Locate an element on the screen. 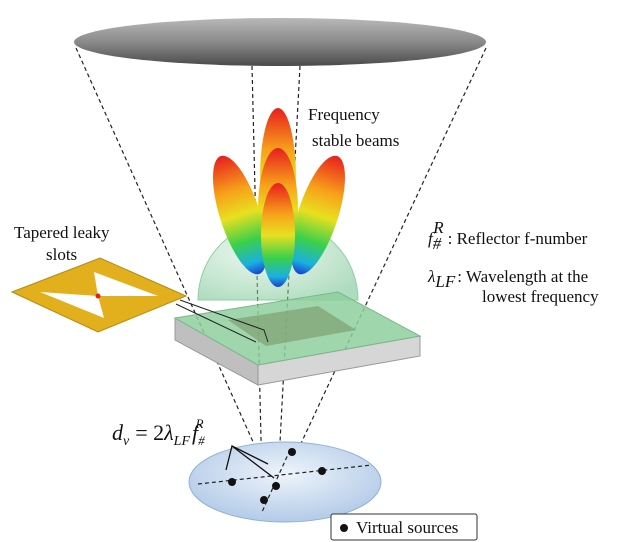  sources-legend: Virtual sources is located at coordinates (404, 527).